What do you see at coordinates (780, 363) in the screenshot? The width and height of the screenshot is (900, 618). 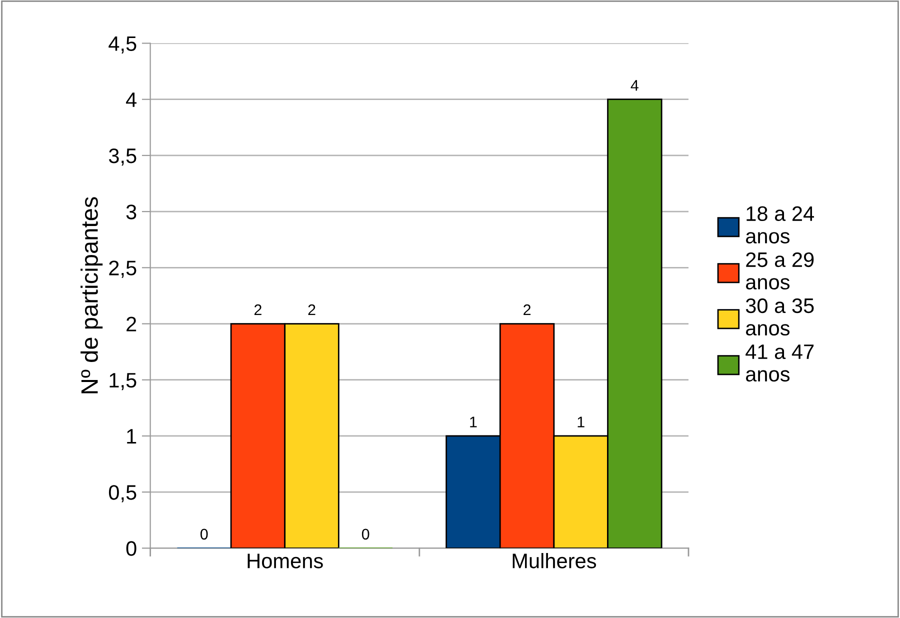 I see `legend-label: 41 a 47 anos` at bounding box center [780, 363].